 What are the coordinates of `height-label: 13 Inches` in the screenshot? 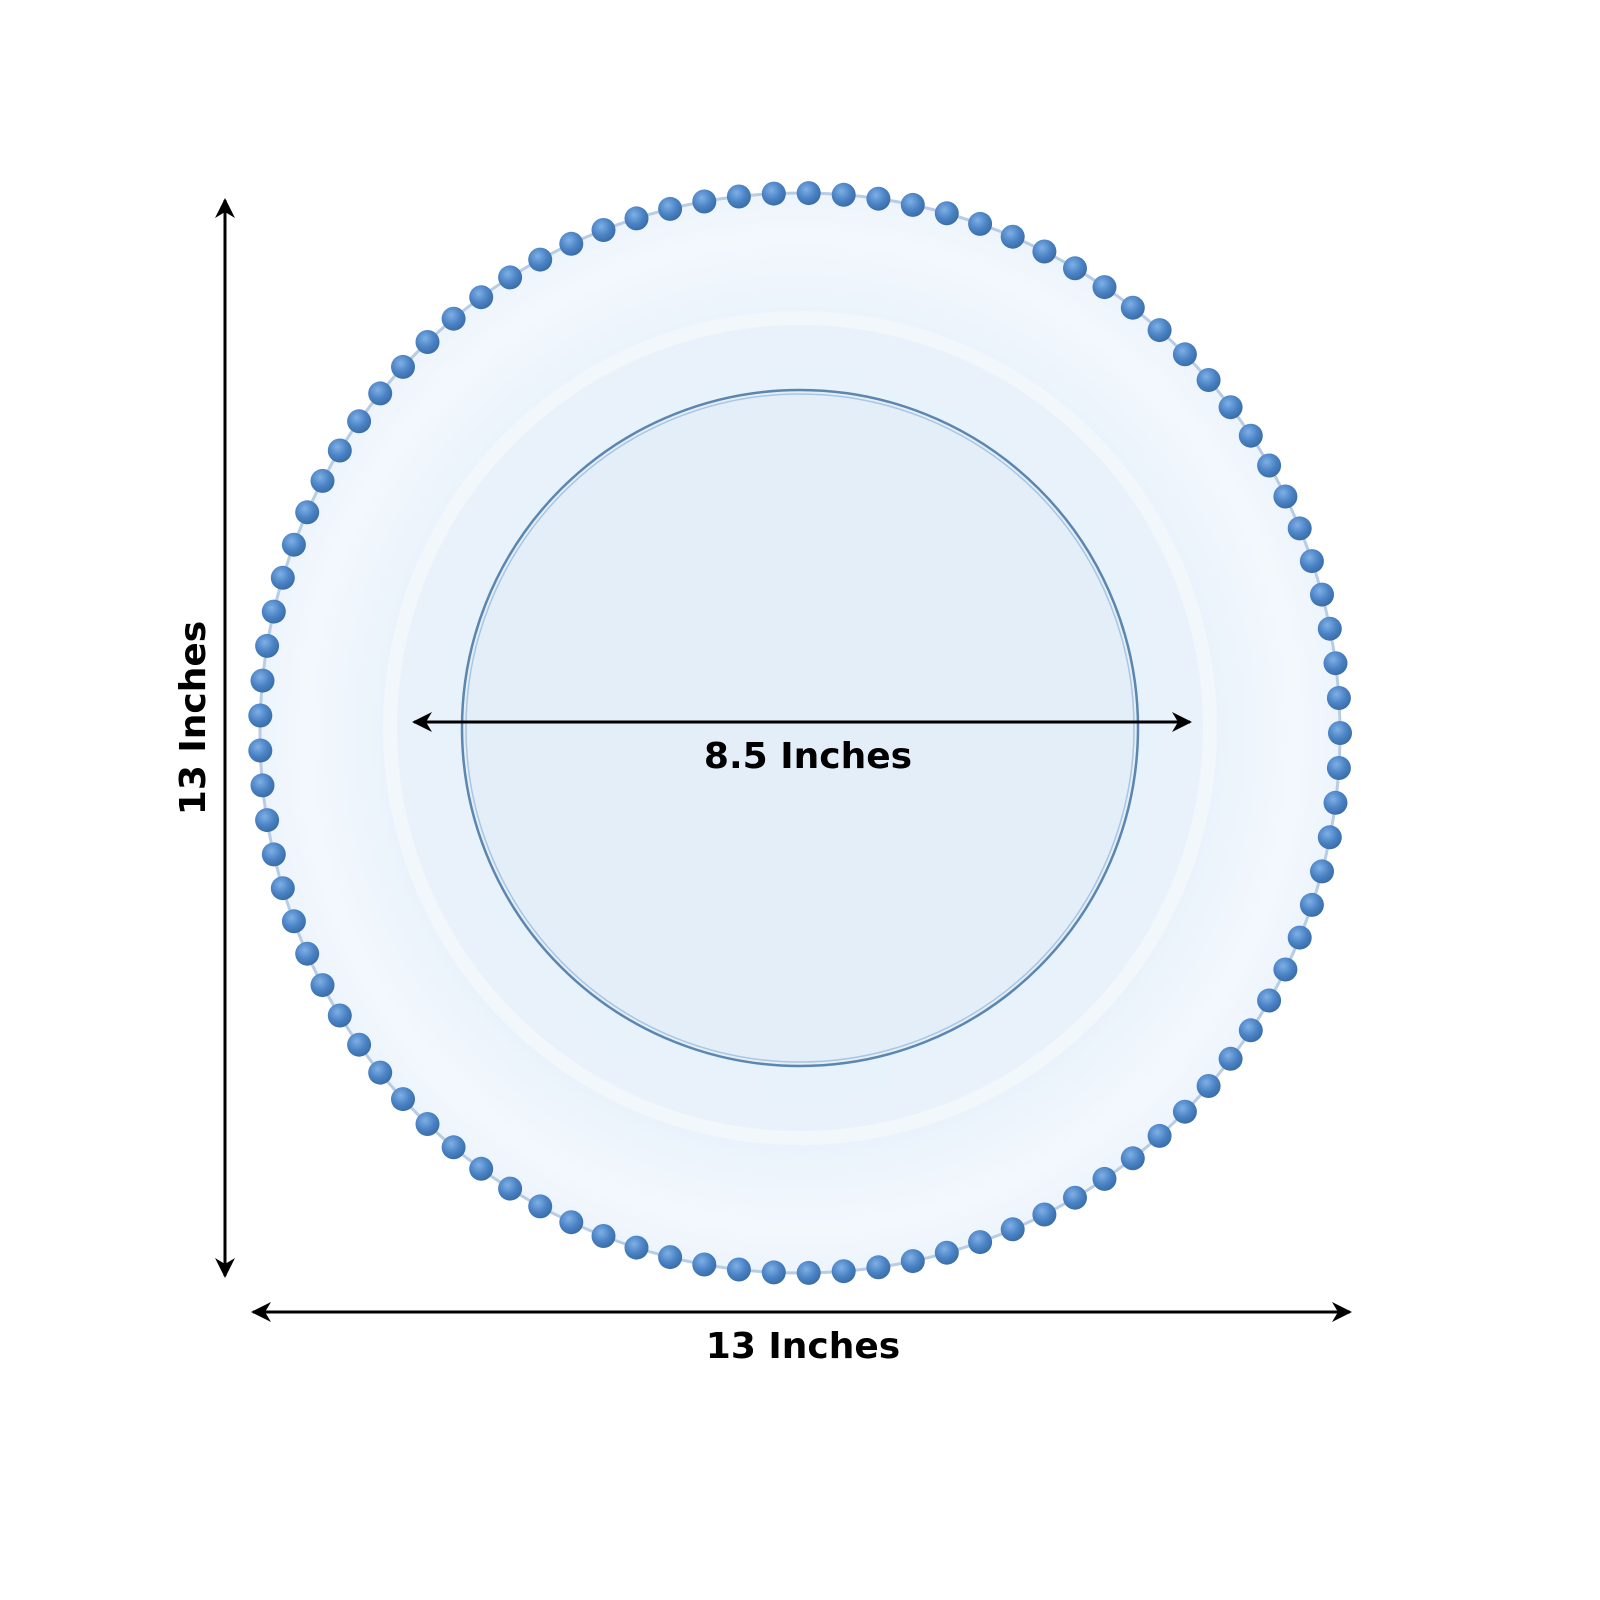 It's located at (193, 718).